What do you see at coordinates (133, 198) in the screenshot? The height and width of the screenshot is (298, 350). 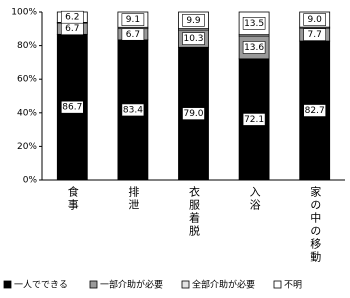 I see `x-tick-label: 排泄` at bounding box center [133, 198].